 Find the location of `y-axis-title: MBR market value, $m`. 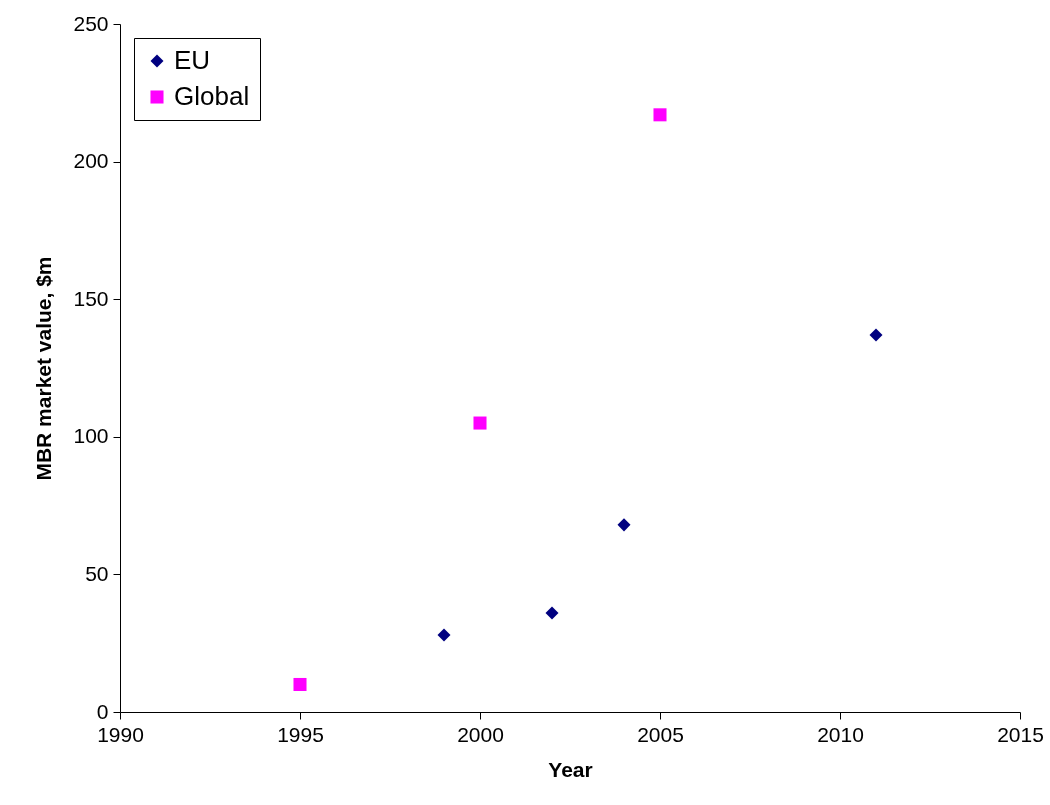

y-axis-title: MBR market value, $m is located at coordinates (44, 368).